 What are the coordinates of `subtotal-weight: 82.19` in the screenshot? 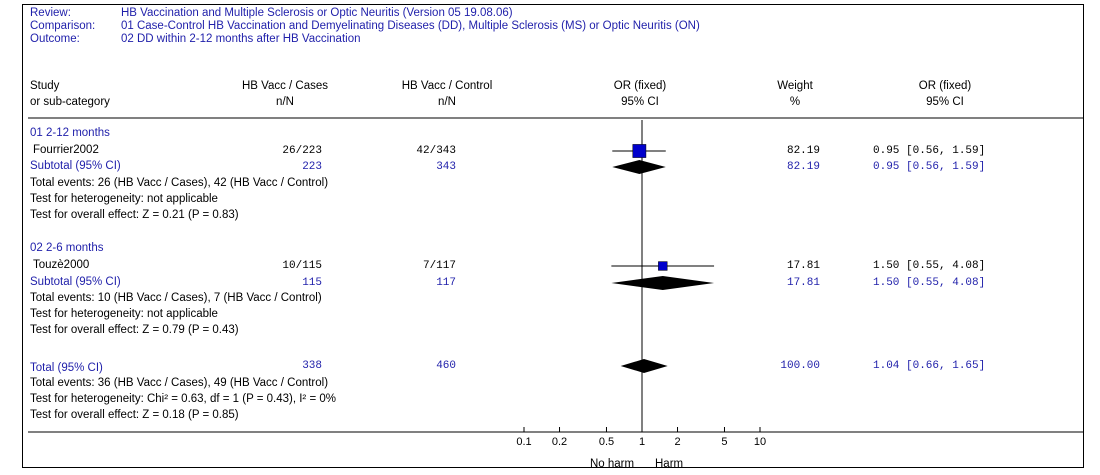 It's located at (803, 167).